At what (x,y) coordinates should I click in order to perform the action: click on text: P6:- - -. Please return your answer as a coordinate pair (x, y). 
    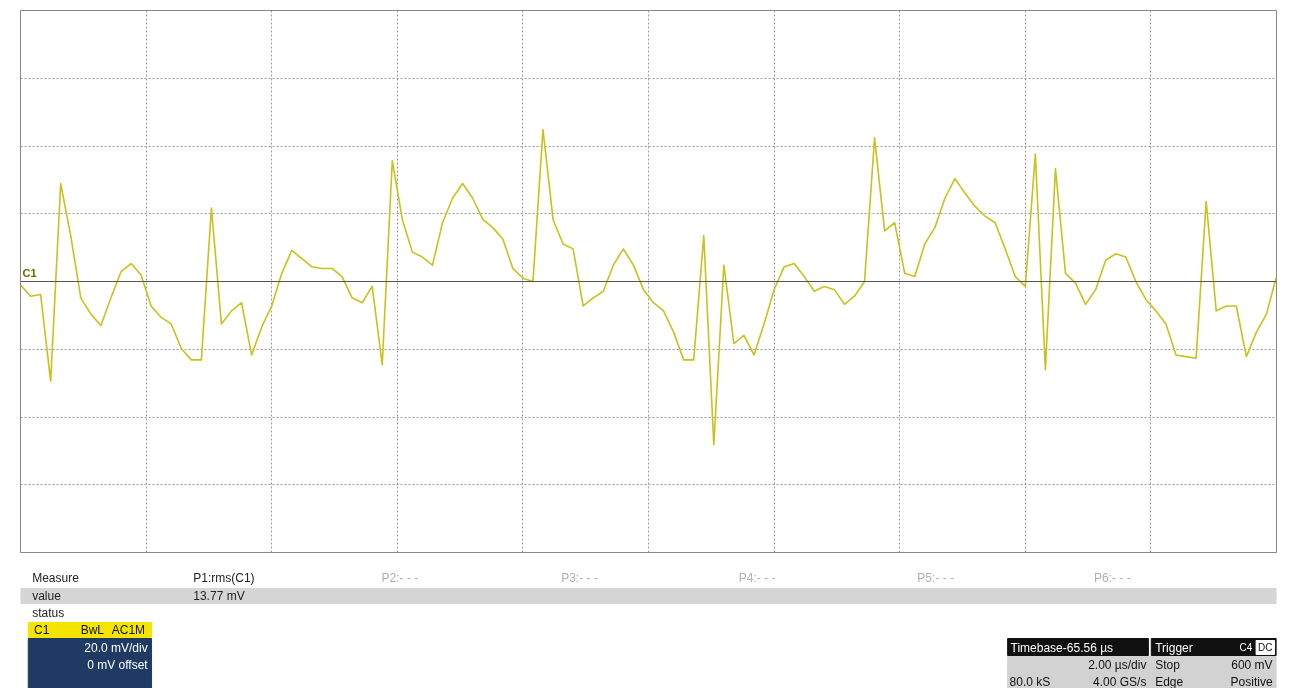
    Looking at the image, I should click on (1112, 577).